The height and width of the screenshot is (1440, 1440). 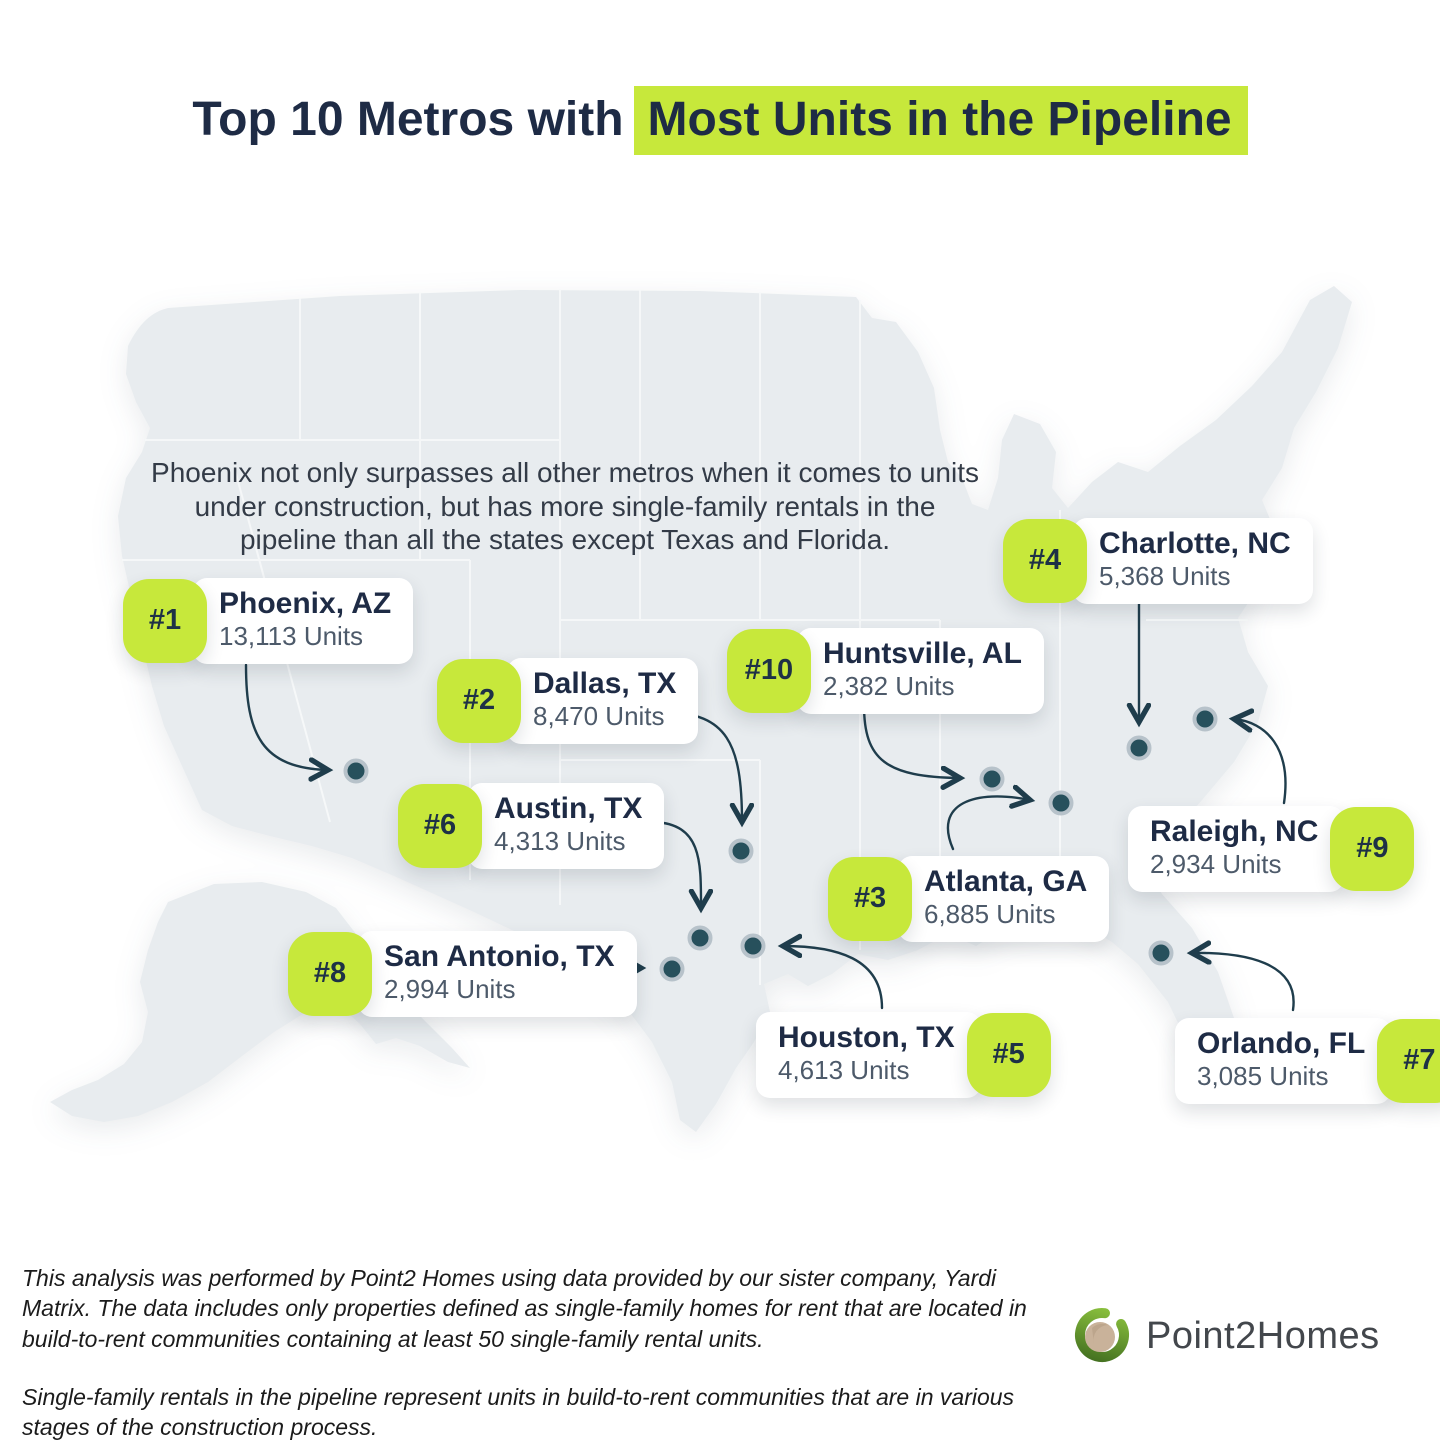 I want to click on dot-orlando, so click(x=1161, y=953).